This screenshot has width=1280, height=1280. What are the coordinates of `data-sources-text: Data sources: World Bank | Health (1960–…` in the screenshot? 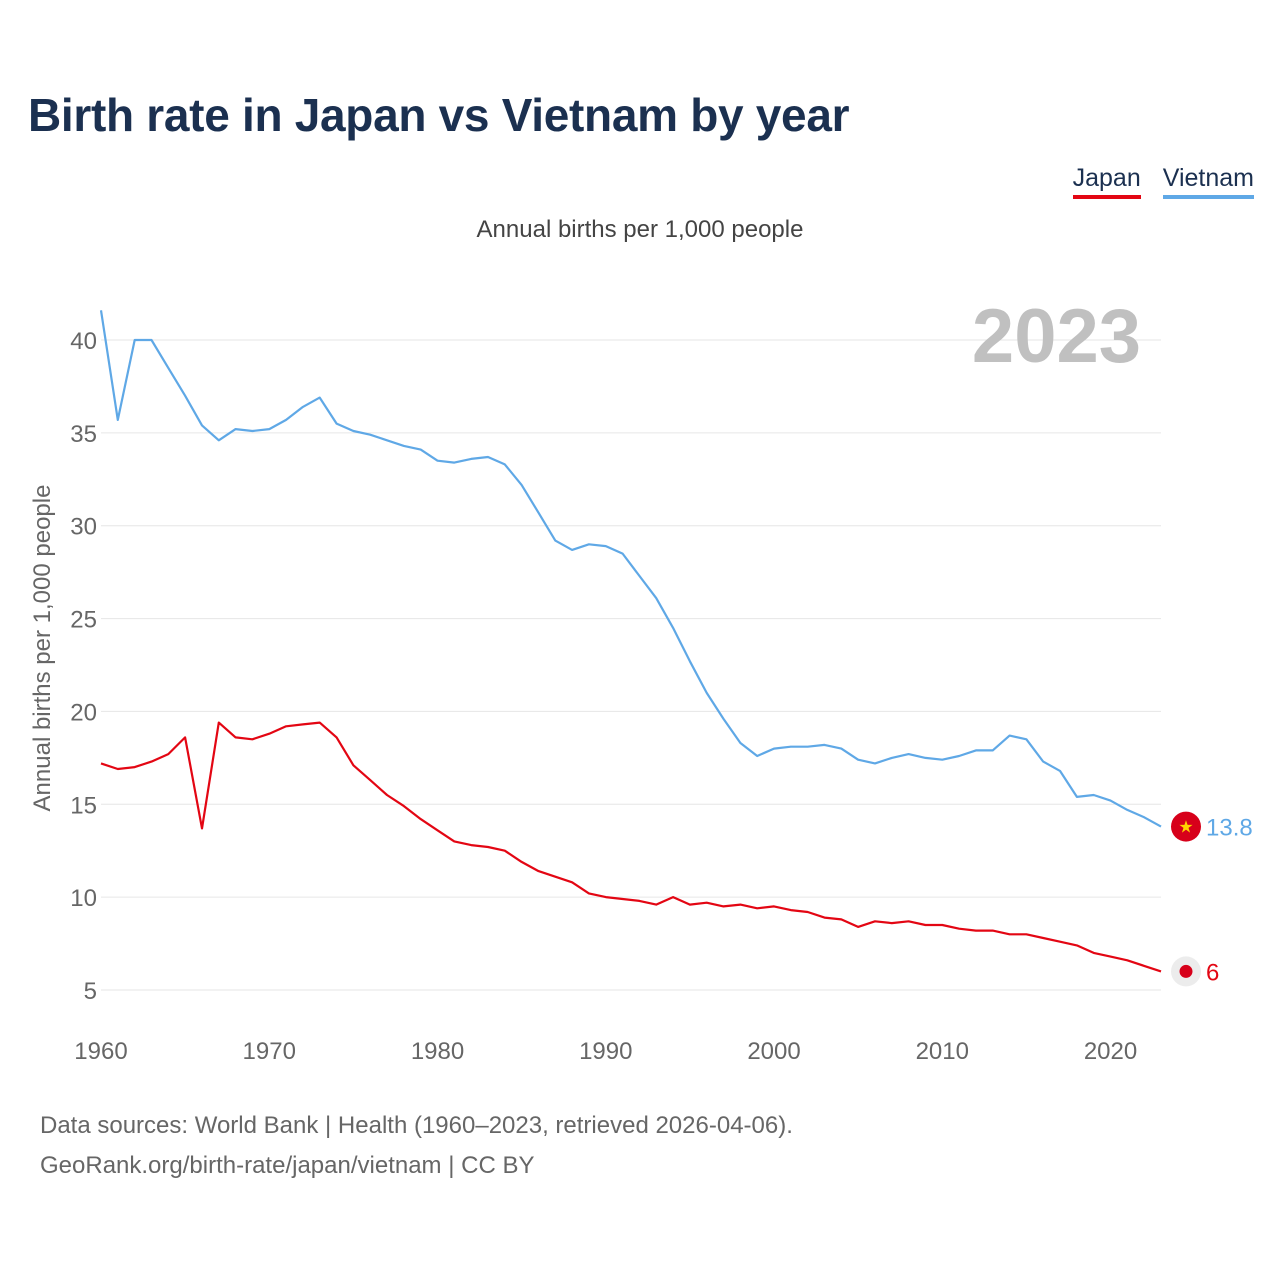 It's located at (416, 1125).